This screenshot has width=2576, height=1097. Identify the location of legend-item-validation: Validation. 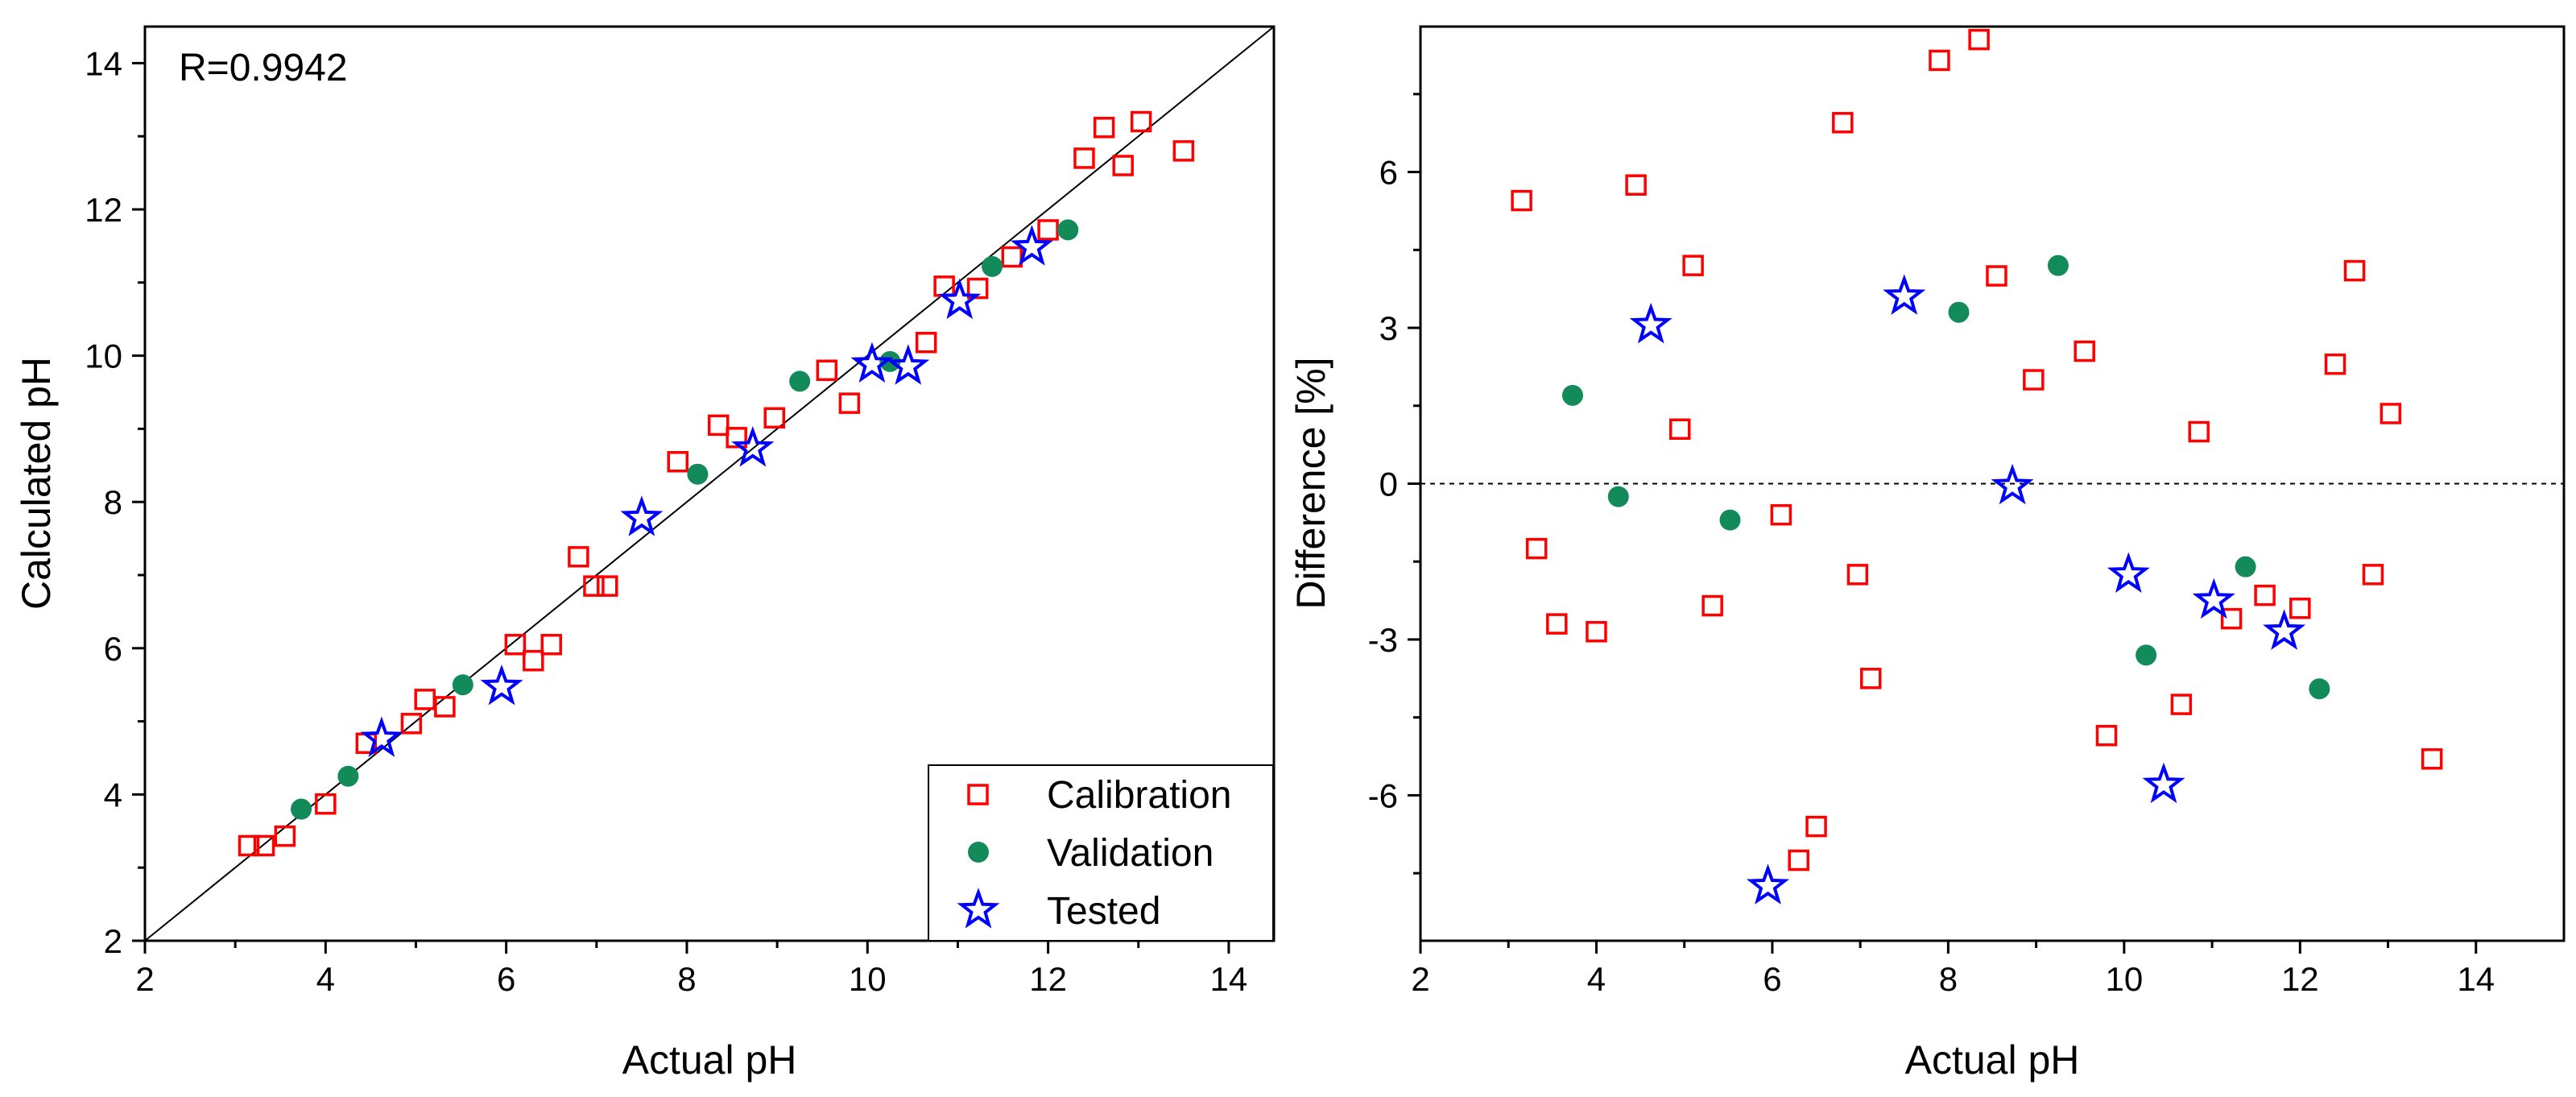
(1091, 853).